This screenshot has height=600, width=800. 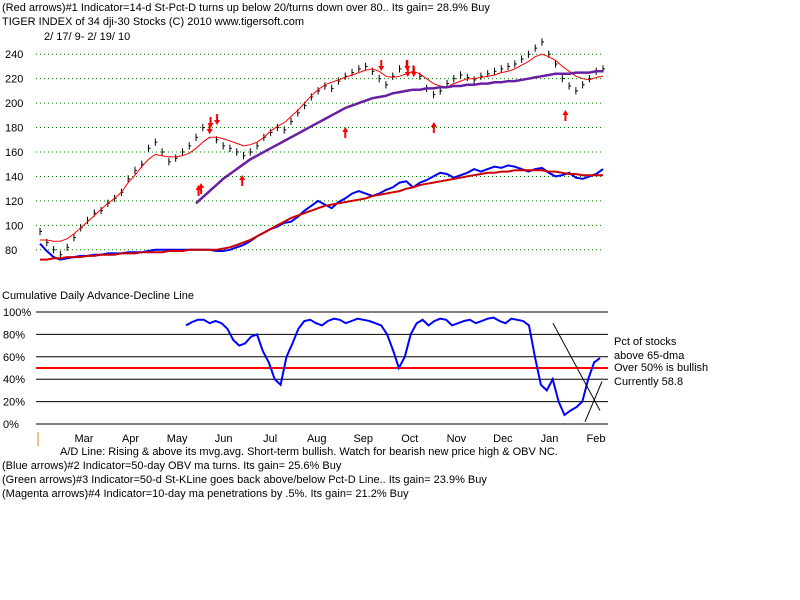 I want to click on pct-label-line3: Over 50% is bullish, so click(x=661, y=368).